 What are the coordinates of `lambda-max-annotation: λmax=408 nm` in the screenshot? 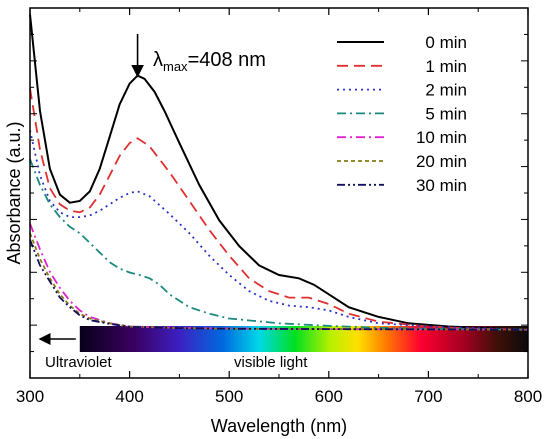 It's located at (209, 61).